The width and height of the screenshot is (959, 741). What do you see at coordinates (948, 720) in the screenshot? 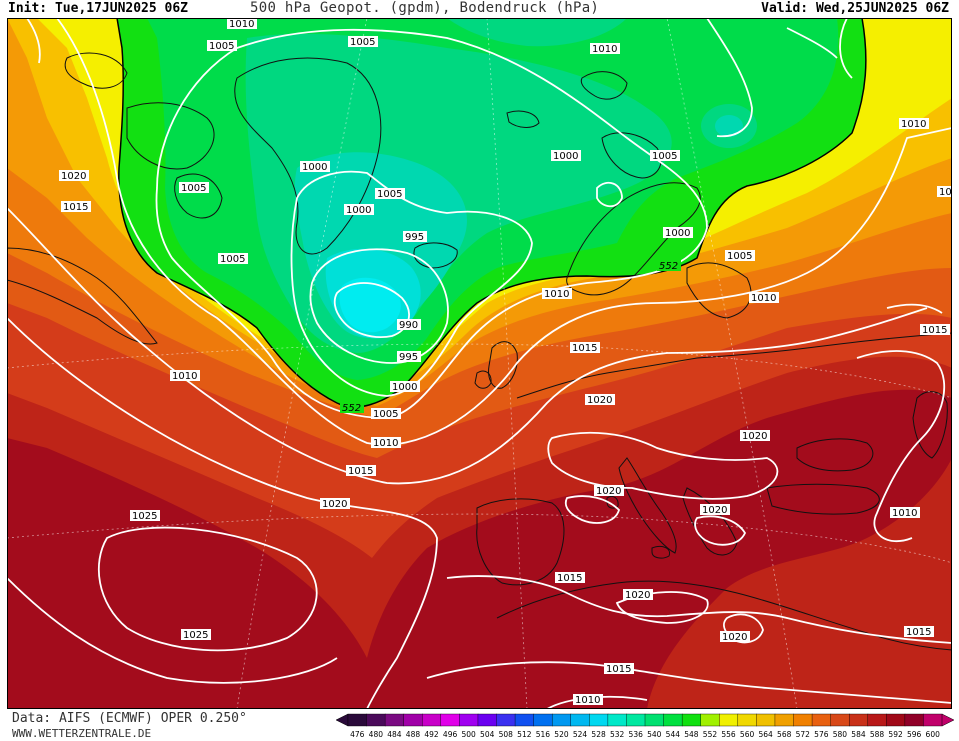
I see `legend-arrow-right` at bounding box center [948, 720].